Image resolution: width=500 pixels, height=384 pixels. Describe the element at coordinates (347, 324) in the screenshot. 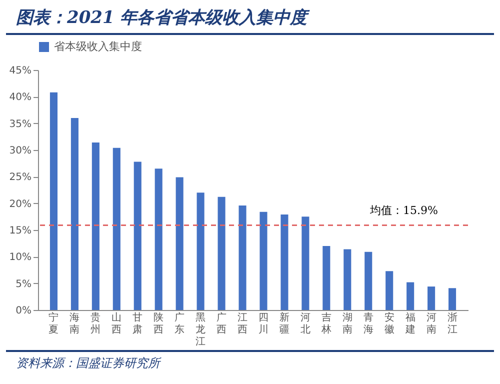

I see `x-tick-label: 湖南` at that location.